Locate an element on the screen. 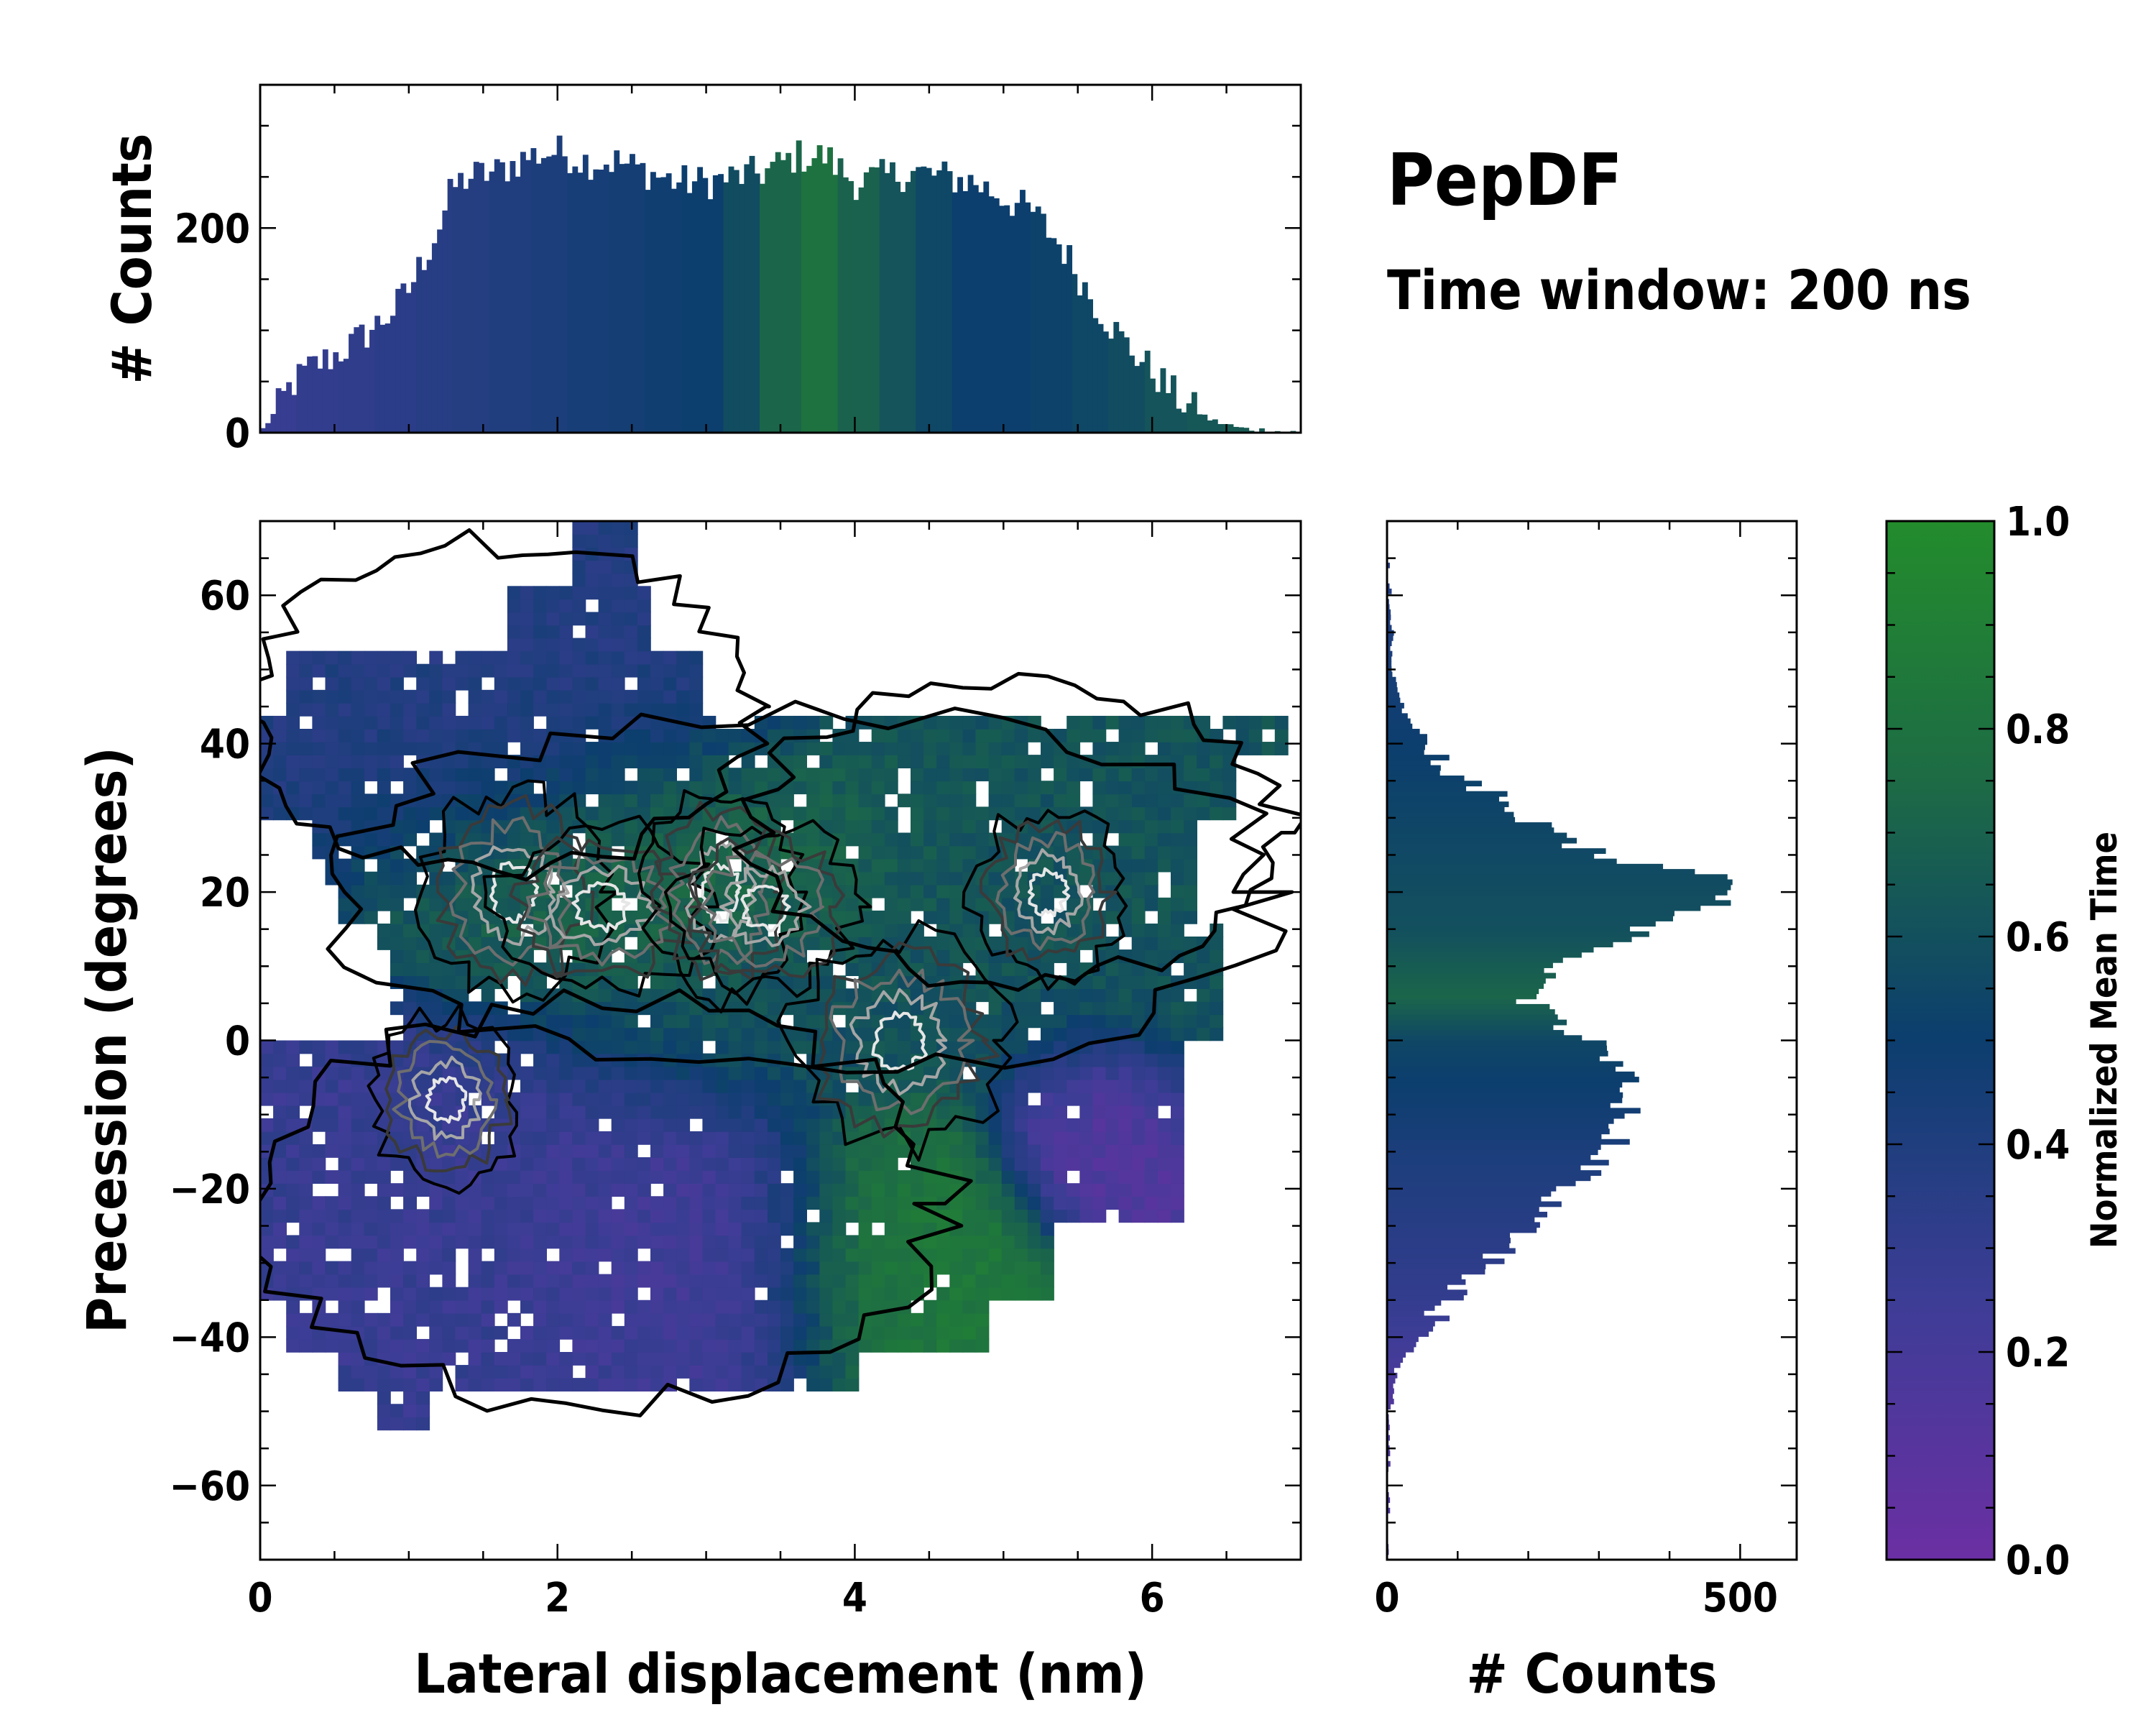 This screenshot has height=1725, width=2156. density-contour is located at coordinates (897, 1040).